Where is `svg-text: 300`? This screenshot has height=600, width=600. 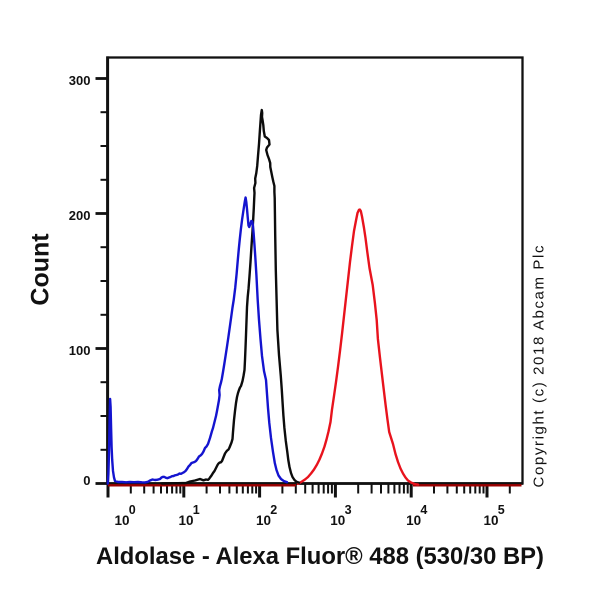
svg-text: 300 is located at coordinates (80, 80).